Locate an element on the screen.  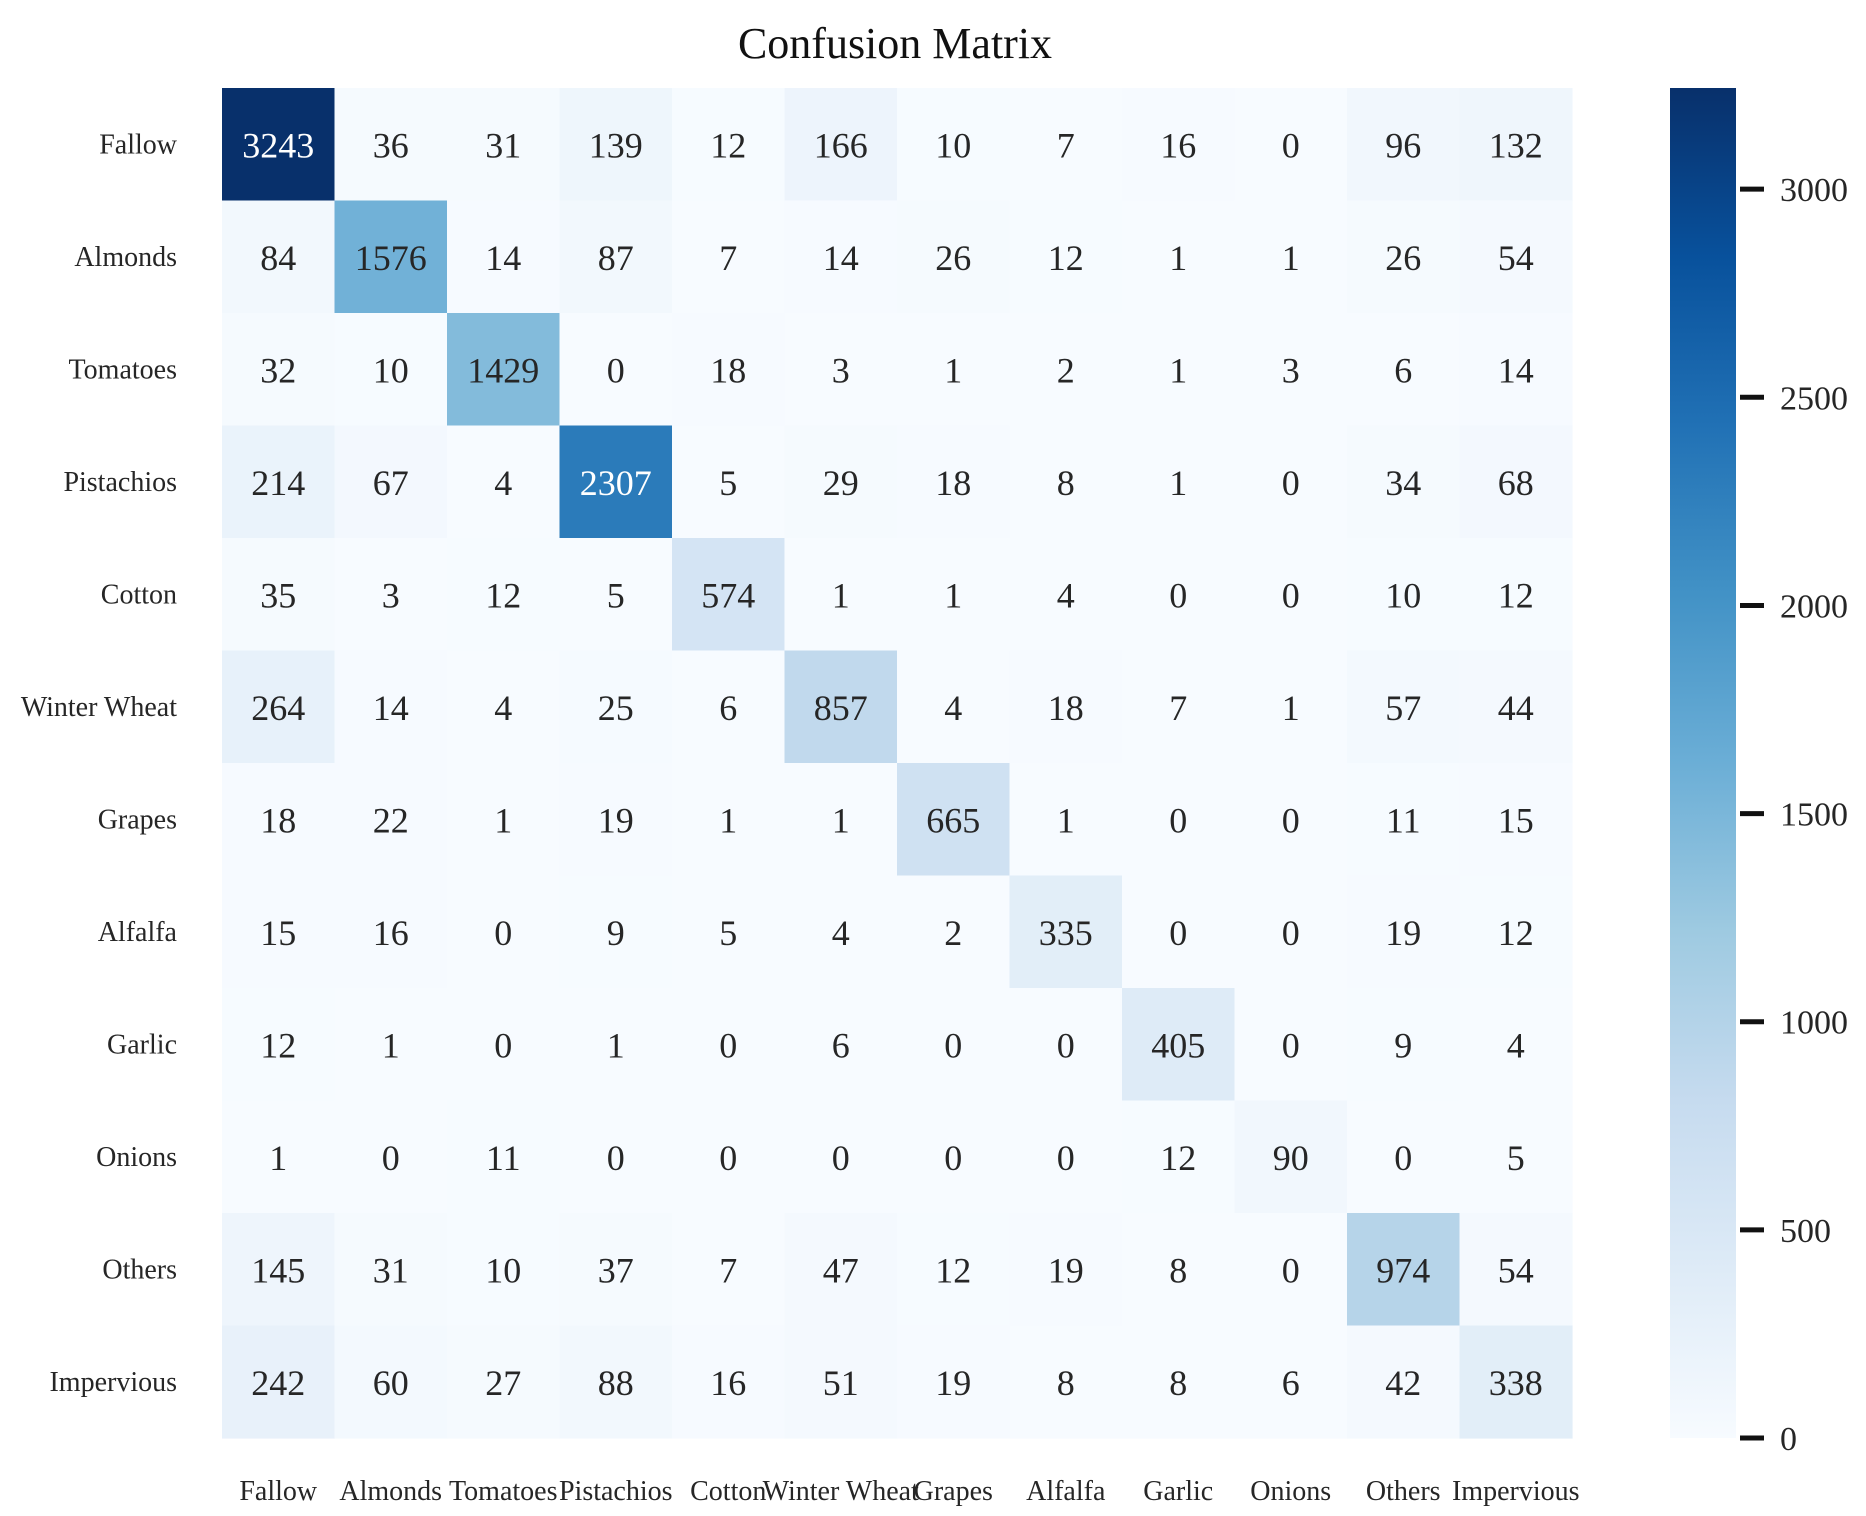
cell-value-label: 3 is located at coordinates (1291, 370).